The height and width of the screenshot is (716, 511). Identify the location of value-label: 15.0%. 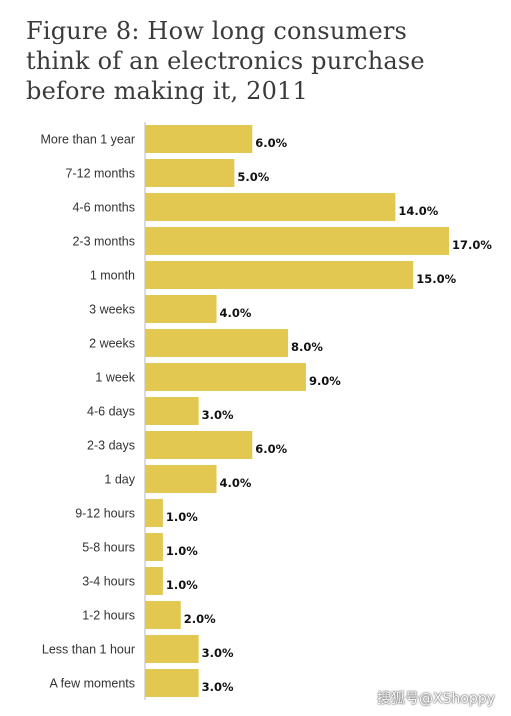
(436, 279).